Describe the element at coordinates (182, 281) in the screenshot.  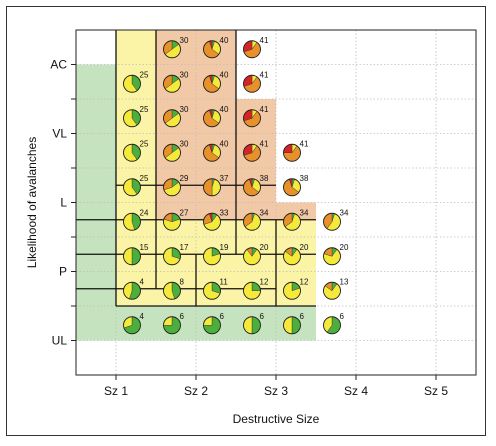
I see `pie-count-label: 8` at that location.